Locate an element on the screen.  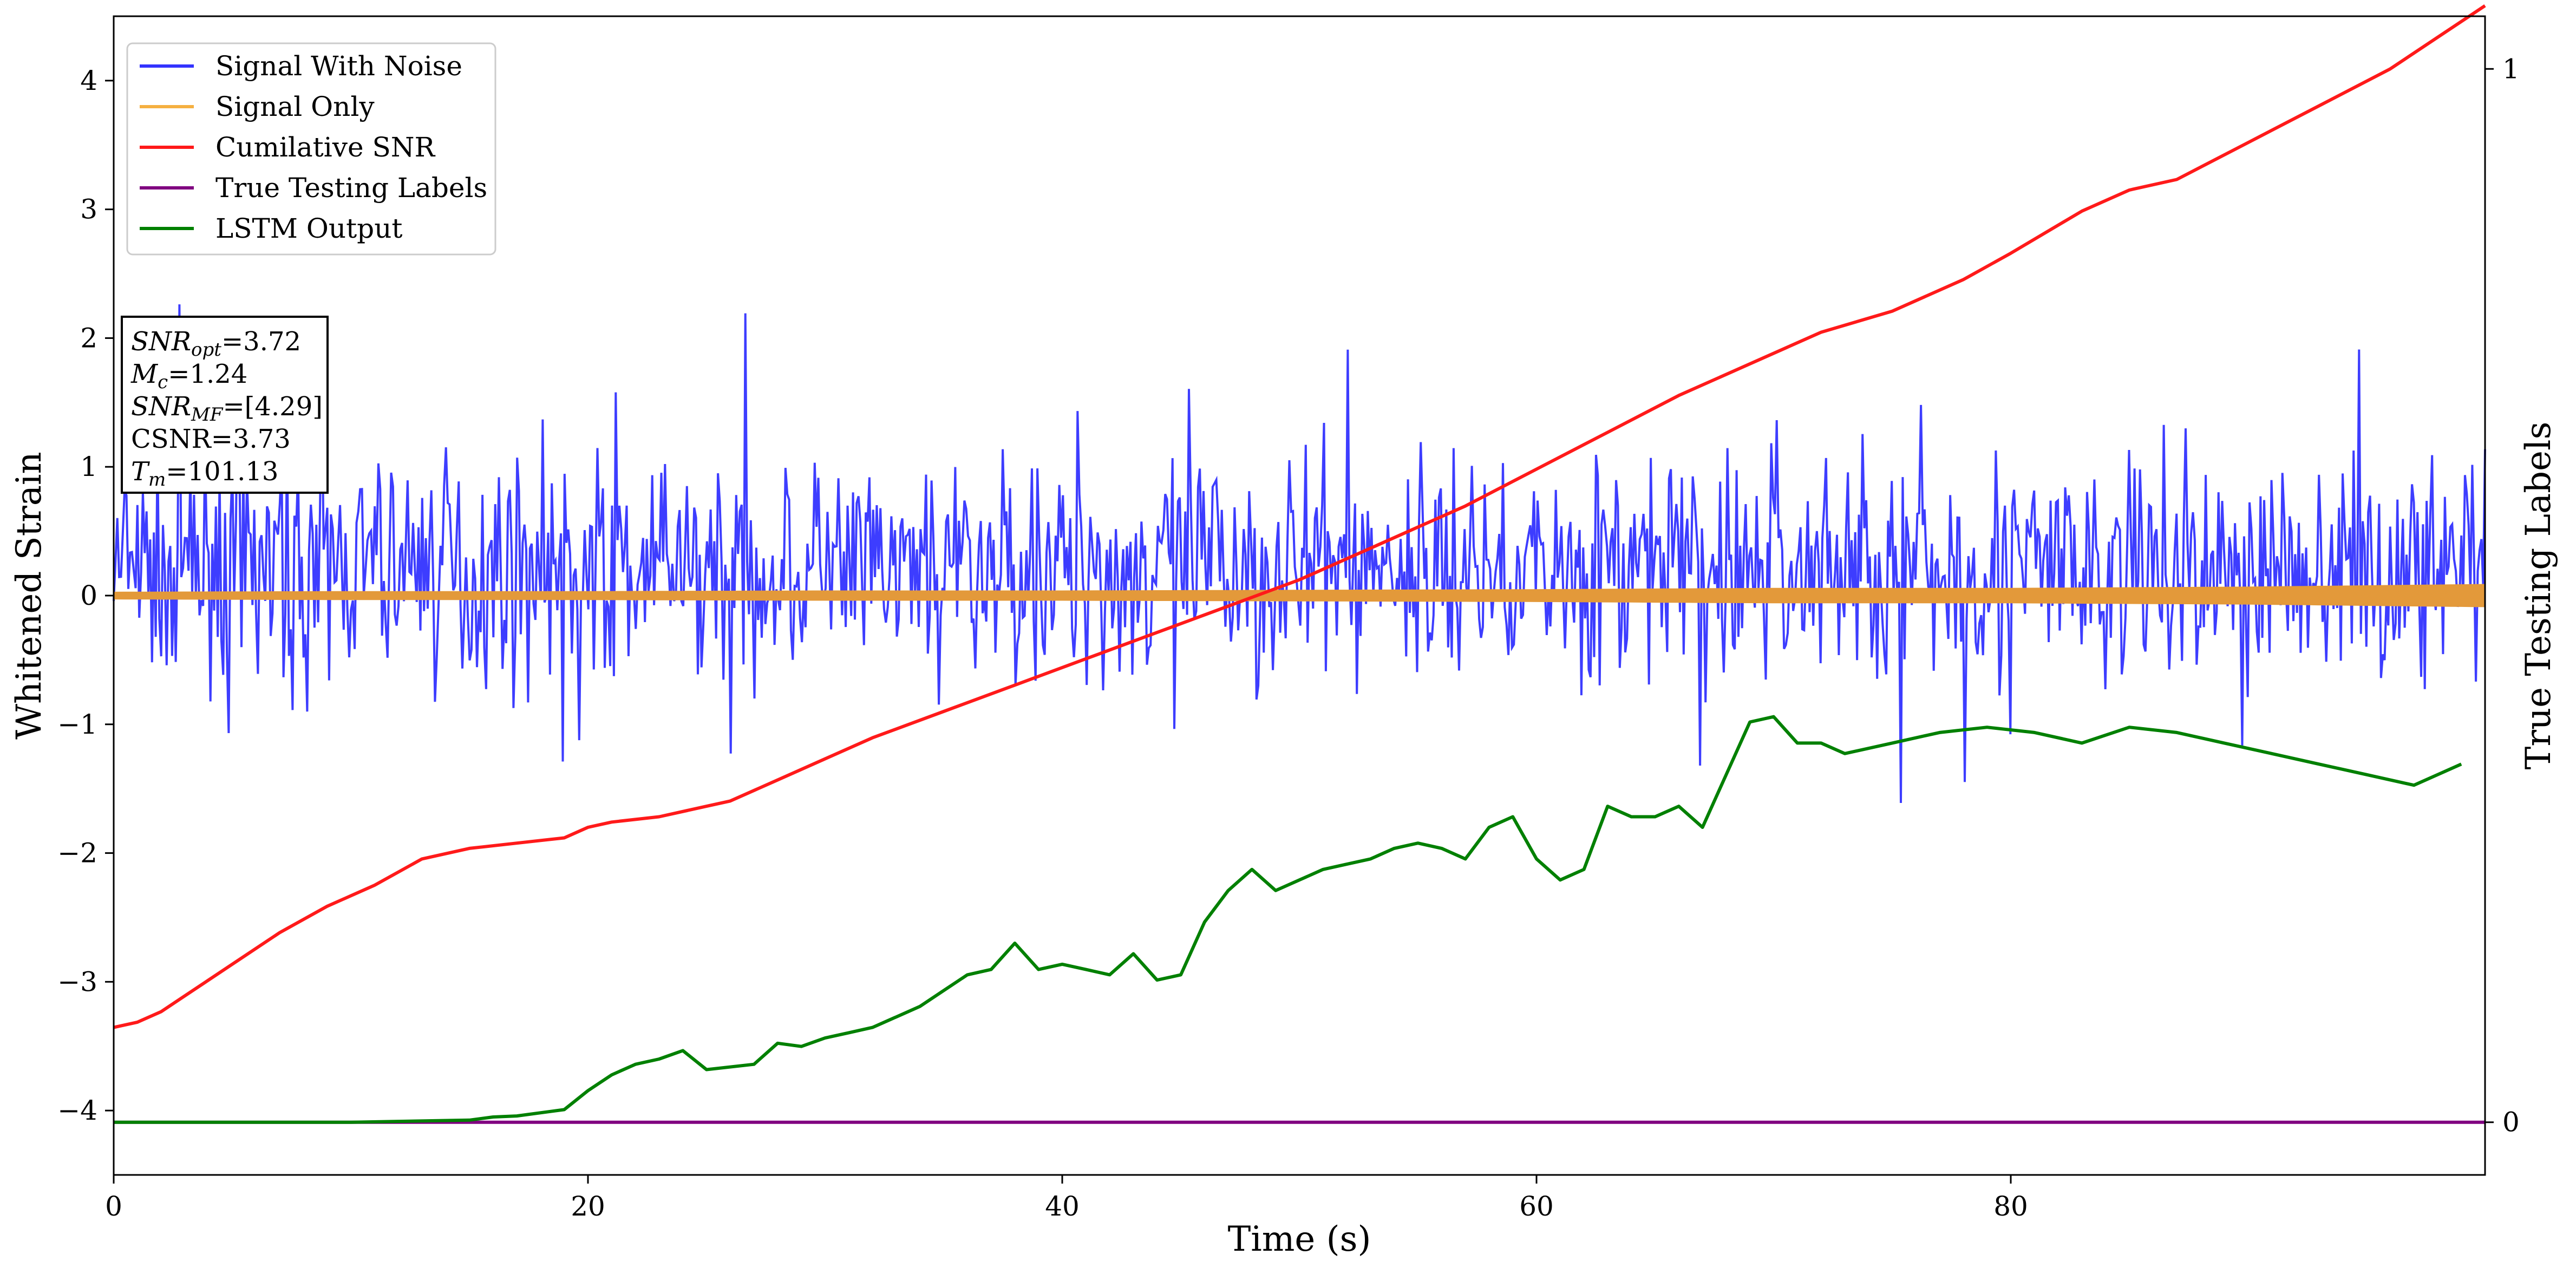
y-tick-label: 3 is located at coordinates (88, 209).